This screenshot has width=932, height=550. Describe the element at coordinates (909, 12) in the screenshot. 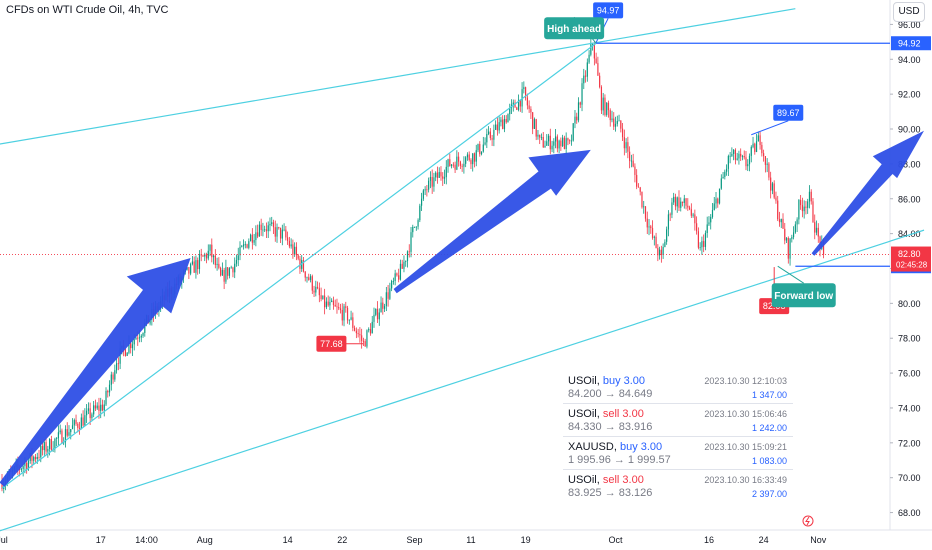

I see `currency-selector: USD` at that location.